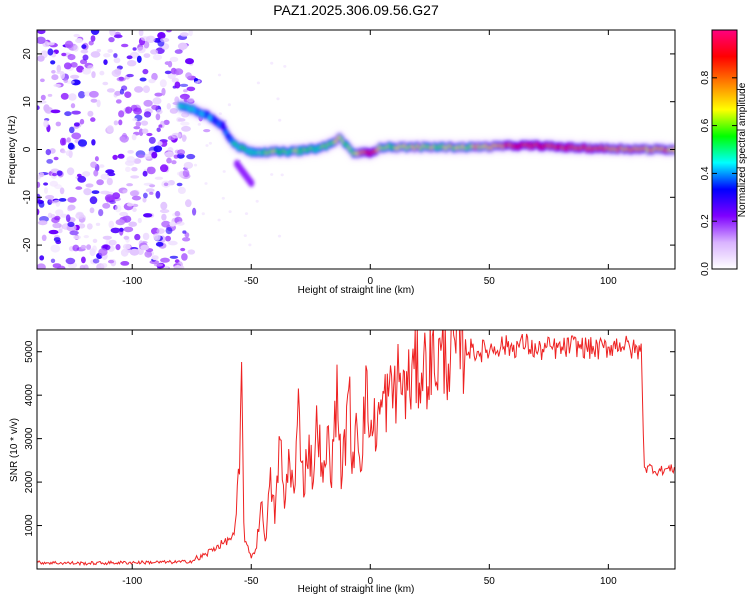  Describe the element at coordinates (14, 450) in the screenshot. I see `snr-ylabel: SNR (10 * v/v)` at that location.